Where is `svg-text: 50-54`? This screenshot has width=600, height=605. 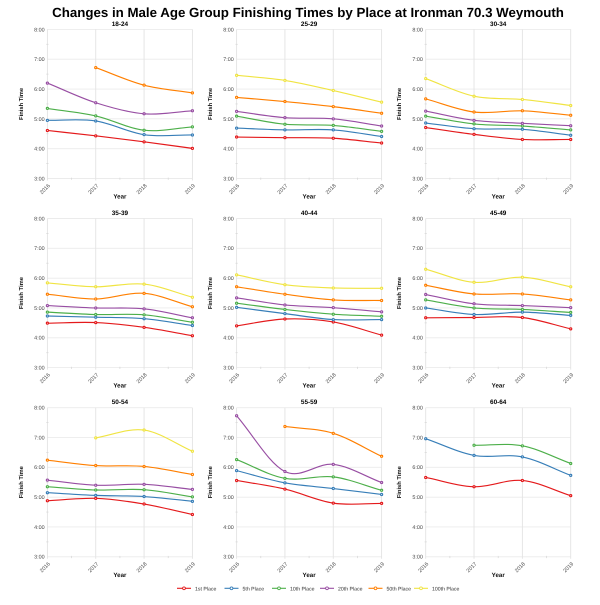
svg-text: 50-54 is located at coordinates (120, 402).